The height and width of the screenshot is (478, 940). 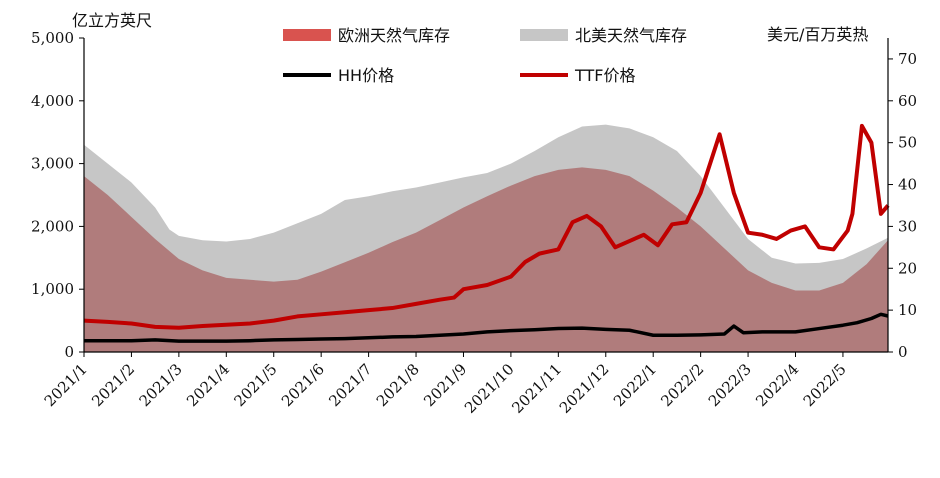 I want to click on x-tick-label: 2021/7, so click(x=350, y=385).